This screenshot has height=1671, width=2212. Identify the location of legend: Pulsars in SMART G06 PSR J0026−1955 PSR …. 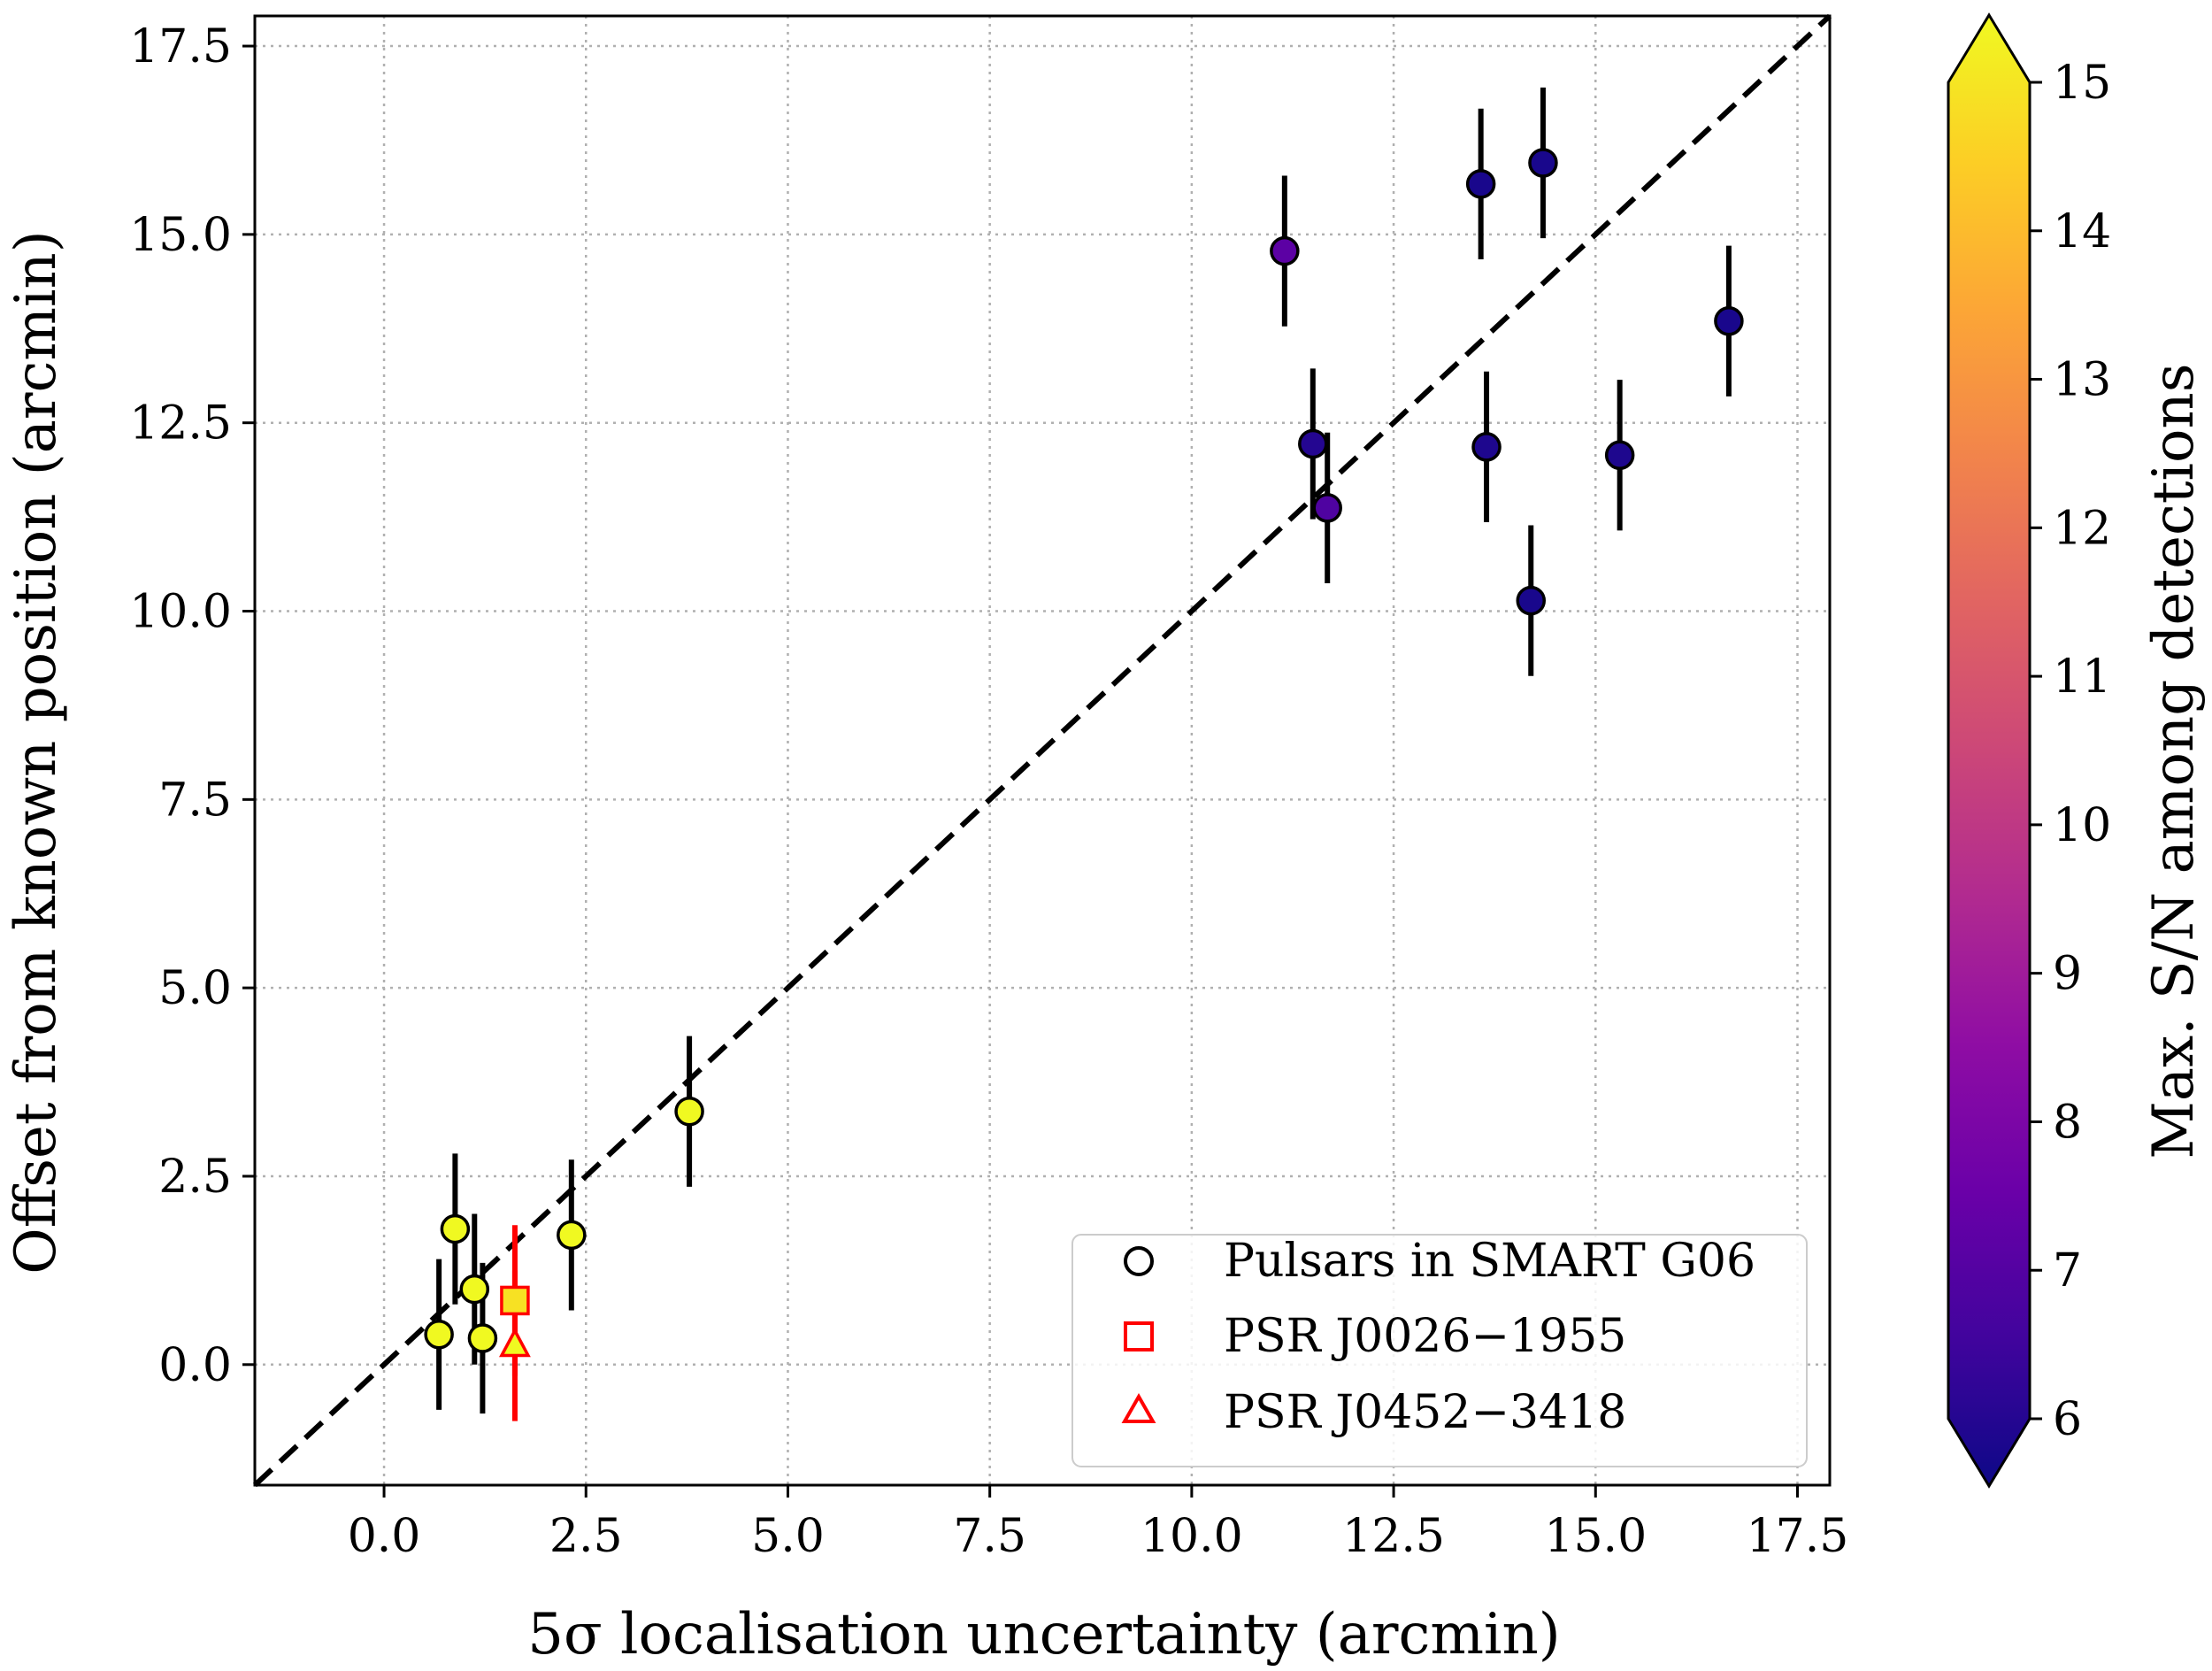
(1440, 1350).